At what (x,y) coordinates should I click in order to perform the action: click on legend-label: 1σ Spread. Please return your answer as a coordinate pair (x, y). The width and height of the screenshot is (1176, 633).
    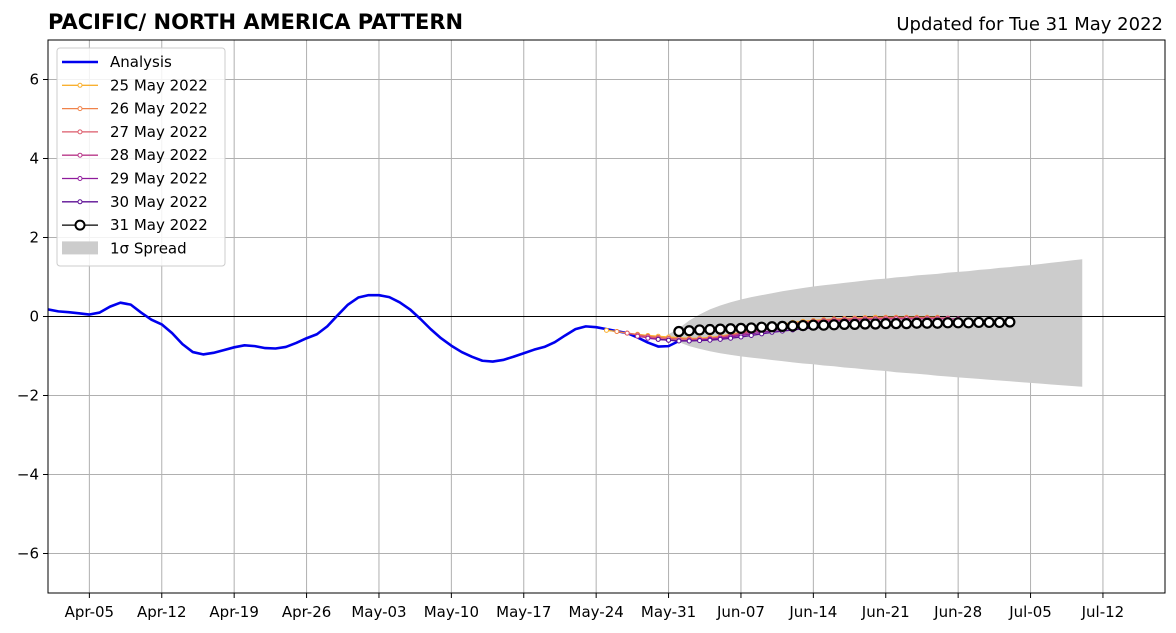
    Looking at the image, I should click on (148, 248).